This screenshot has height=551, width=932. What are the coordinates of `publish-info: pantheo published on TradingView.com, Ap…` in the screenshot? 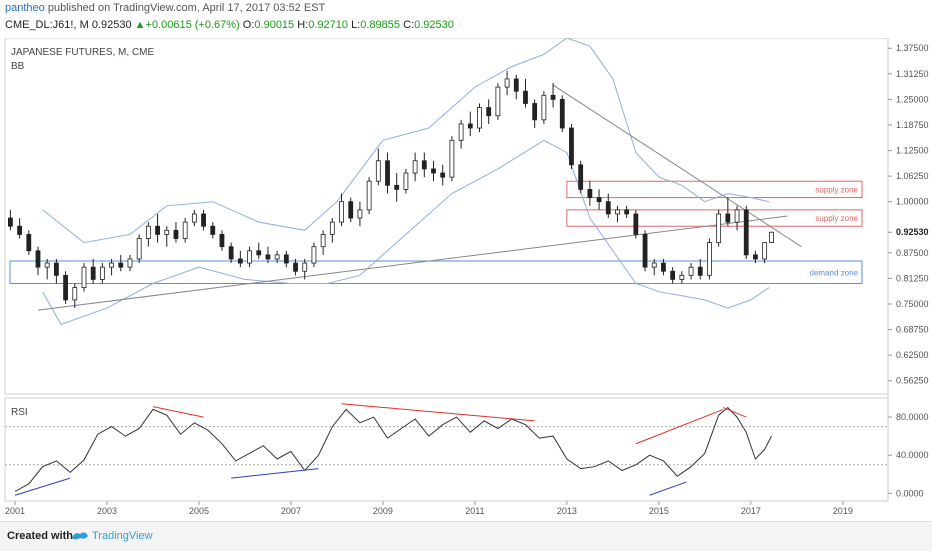 It's located at (165, 8).